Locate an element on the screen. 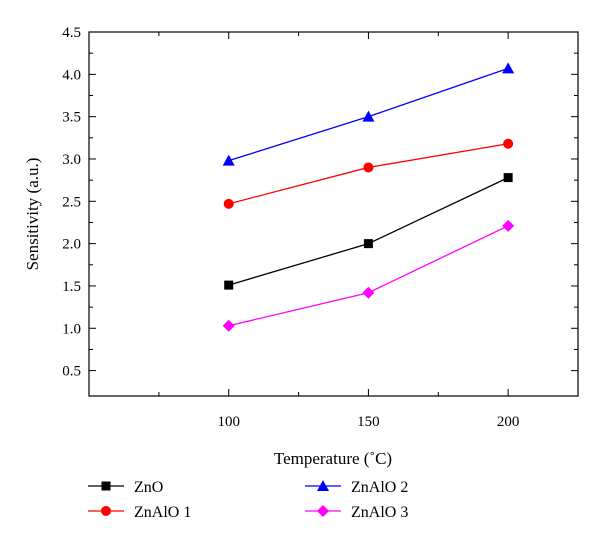  legend-label: ZnAlO 1 is located at coordinates (162, 512).